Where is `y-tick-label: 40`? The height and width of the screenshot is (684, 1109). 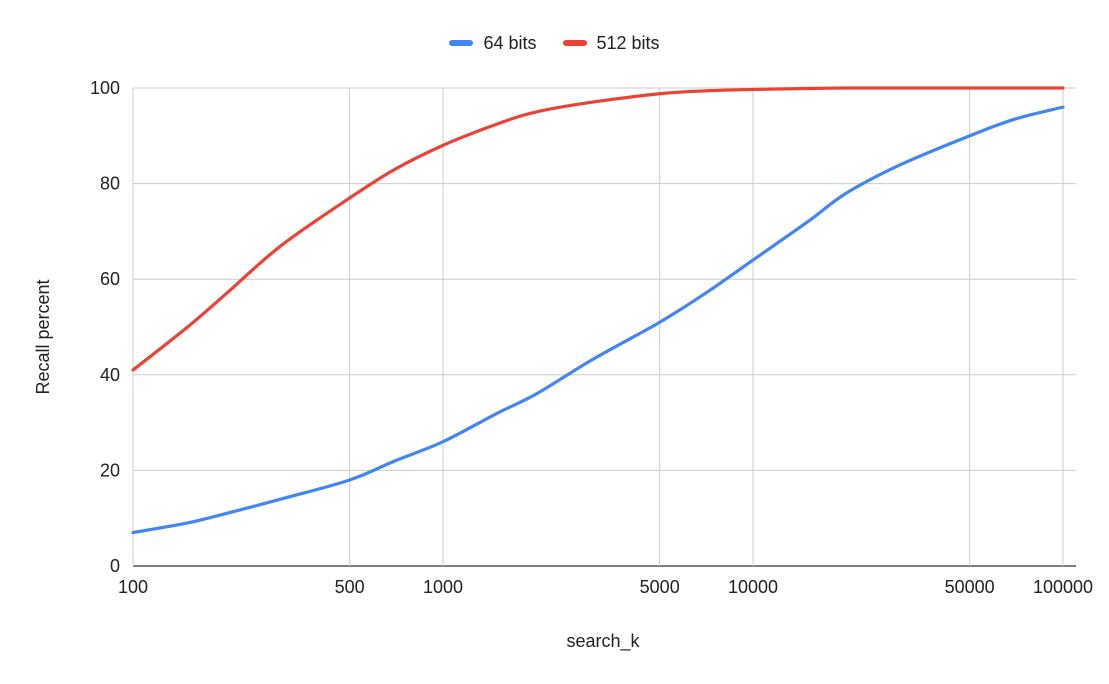 y-tick-label: 40 is located at coordinates (110, 375).